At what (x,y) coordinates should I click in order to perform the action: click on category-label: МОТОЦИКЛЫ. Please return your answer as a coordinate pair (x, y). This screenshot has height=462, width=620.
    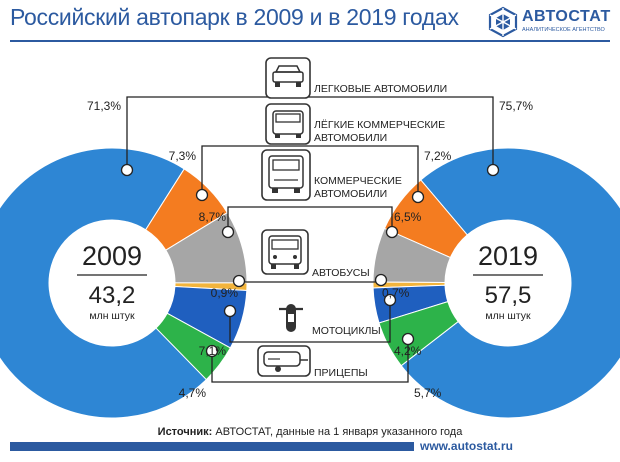
    Looking at the image, I should click on (346, 331).